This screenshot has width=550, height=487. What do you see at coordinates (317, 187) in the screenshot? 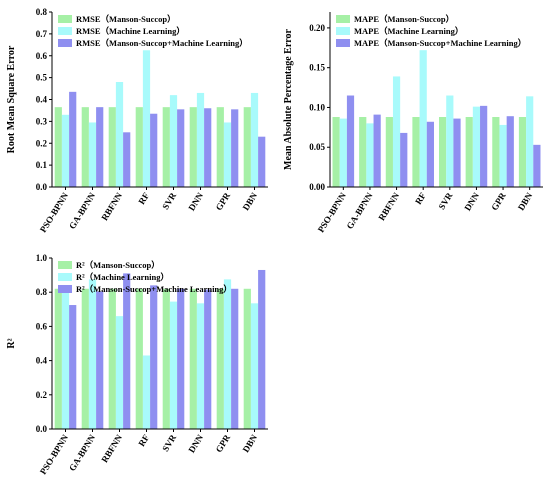
I see `y-tick-label: 0.00` at bounding box center [317, 187].